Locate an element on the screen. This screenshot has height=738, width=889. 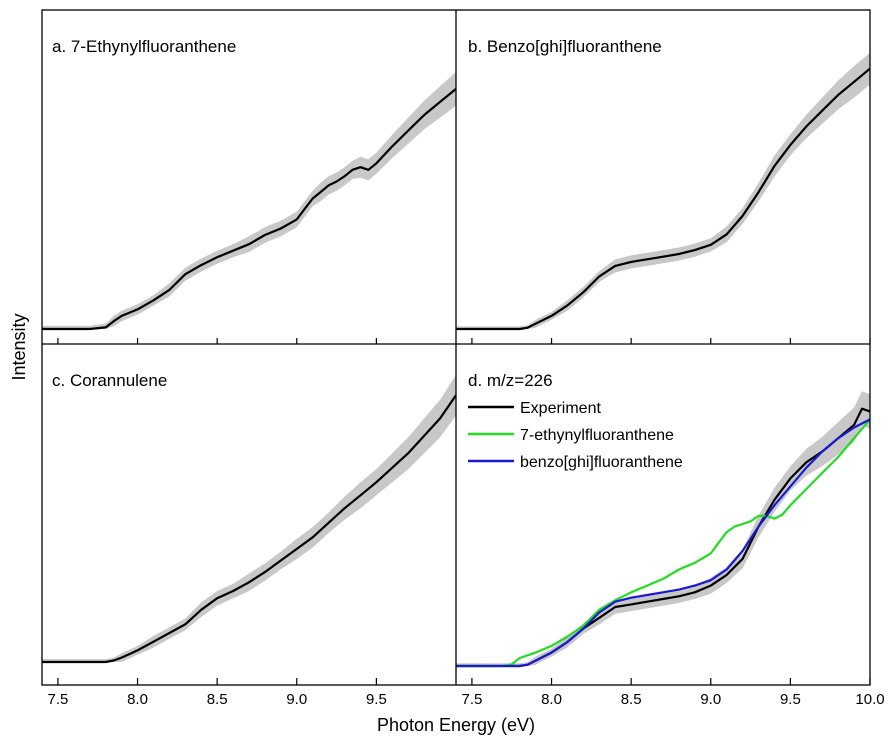
panel-a-title: a. 7-Ethynylfluoranthene is located at coordinates (144, 46).